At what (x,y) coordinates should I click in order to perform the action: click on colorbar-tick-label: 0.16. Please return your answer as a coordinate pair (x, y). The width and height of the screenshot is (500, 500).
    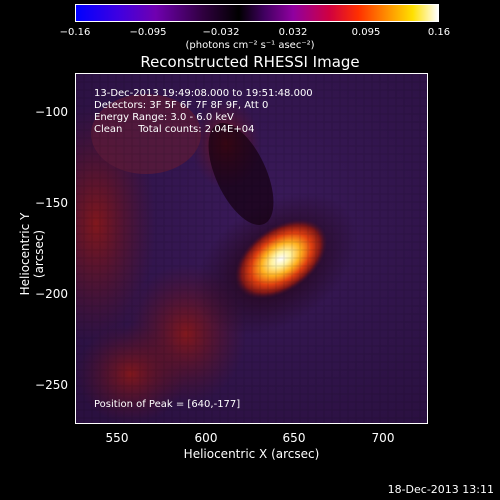
    Looking at the image, I should click on (439, 32).